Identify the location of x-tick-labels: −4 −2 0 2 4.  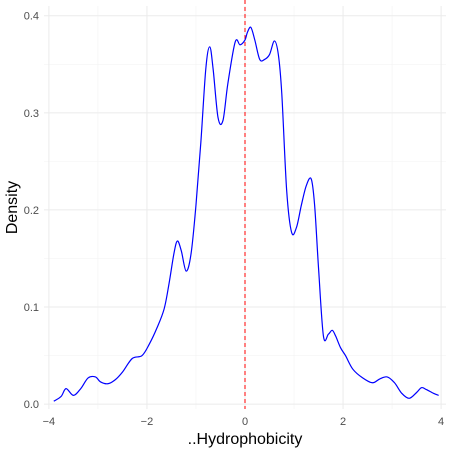
(244, 422).